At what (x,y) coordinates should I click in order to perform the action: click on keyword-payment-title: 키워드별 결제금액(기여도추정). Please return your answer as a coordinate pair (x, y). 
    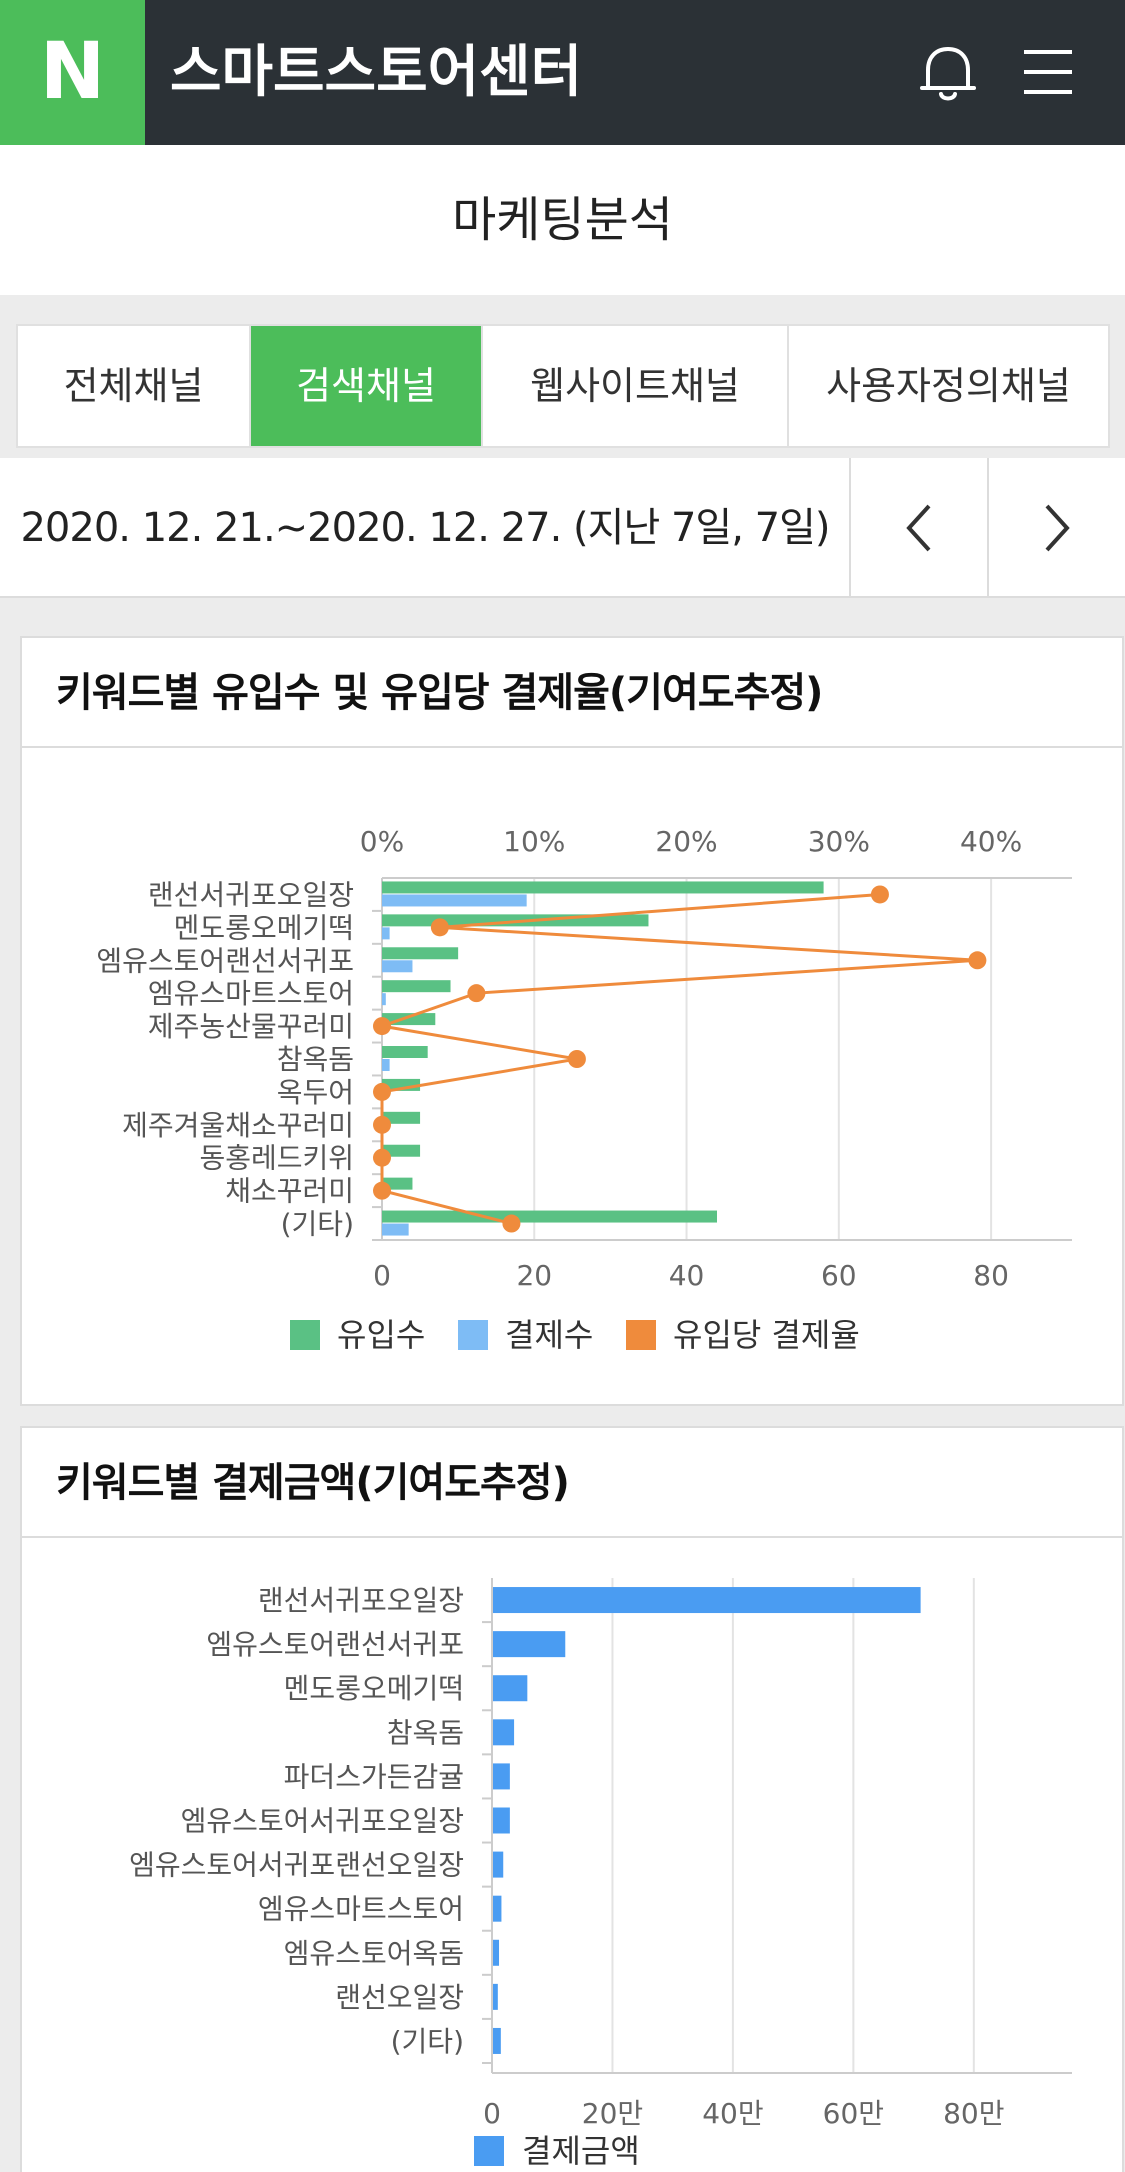
    Looking at the image, I should click on (572, 1483).